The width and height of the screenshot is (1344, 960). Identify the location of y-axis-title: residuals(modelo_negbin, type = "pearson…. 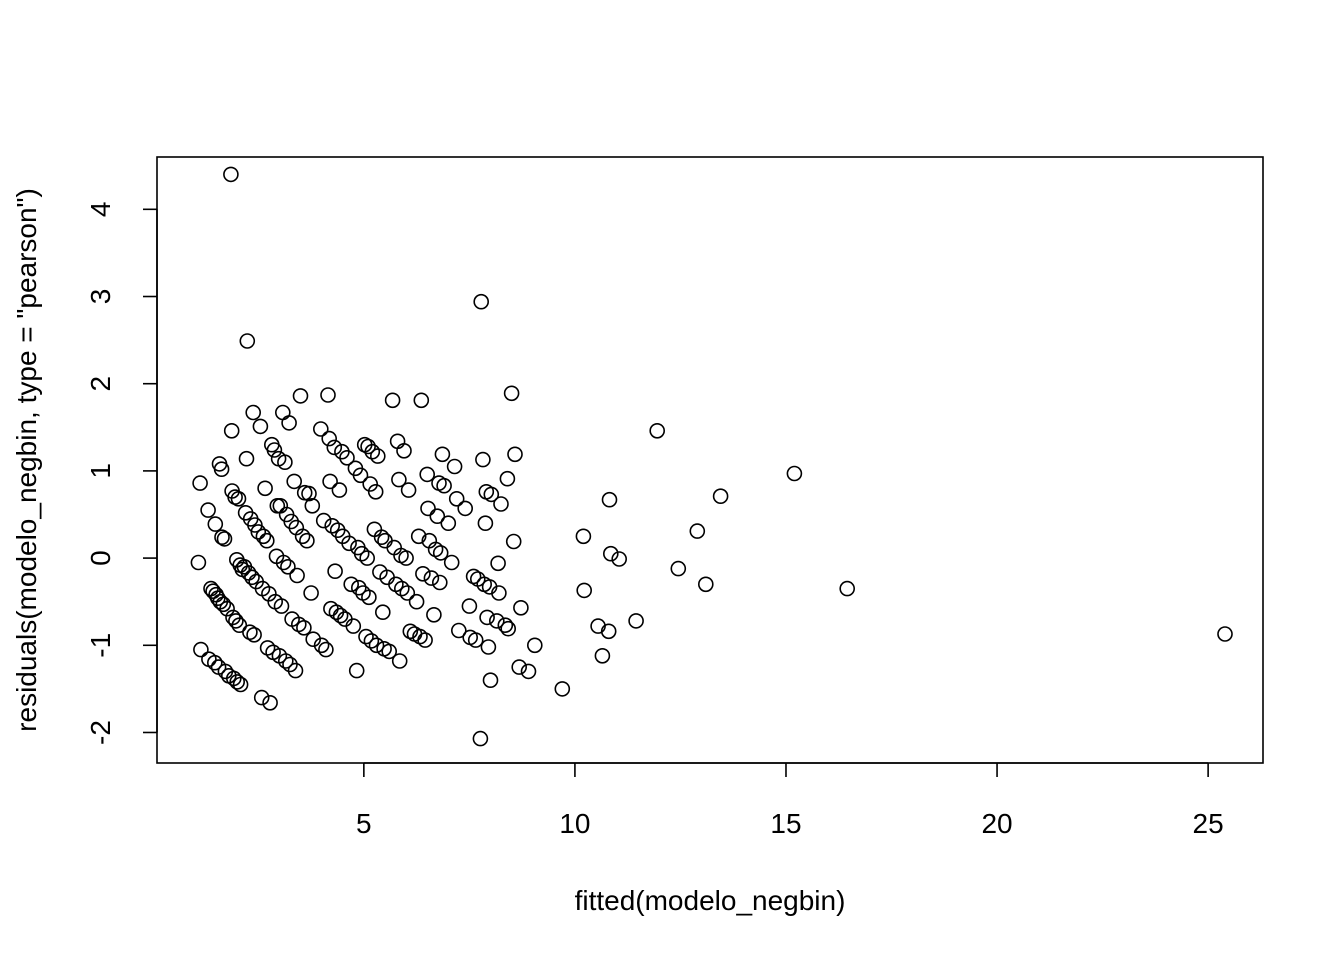
(26, 460).